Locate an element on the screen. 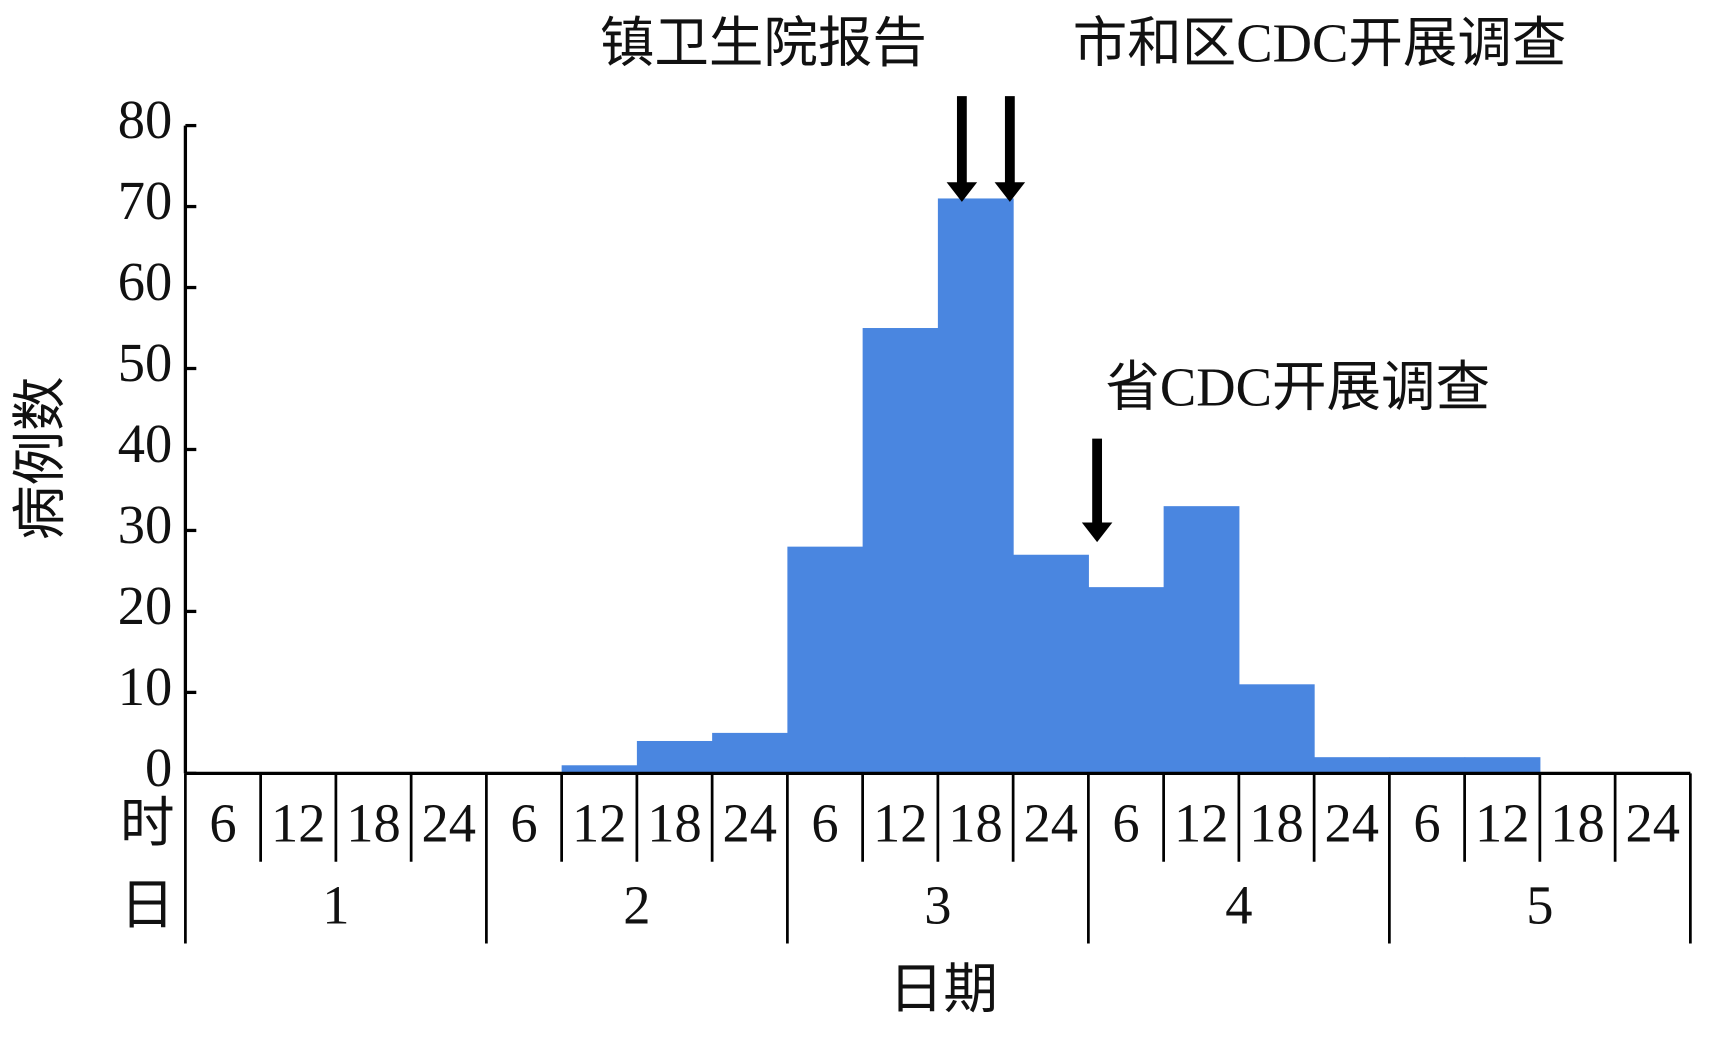 The height and width of the screenshot is (1044, 1710). day-label: 1 is located at coordinates (335, 904).